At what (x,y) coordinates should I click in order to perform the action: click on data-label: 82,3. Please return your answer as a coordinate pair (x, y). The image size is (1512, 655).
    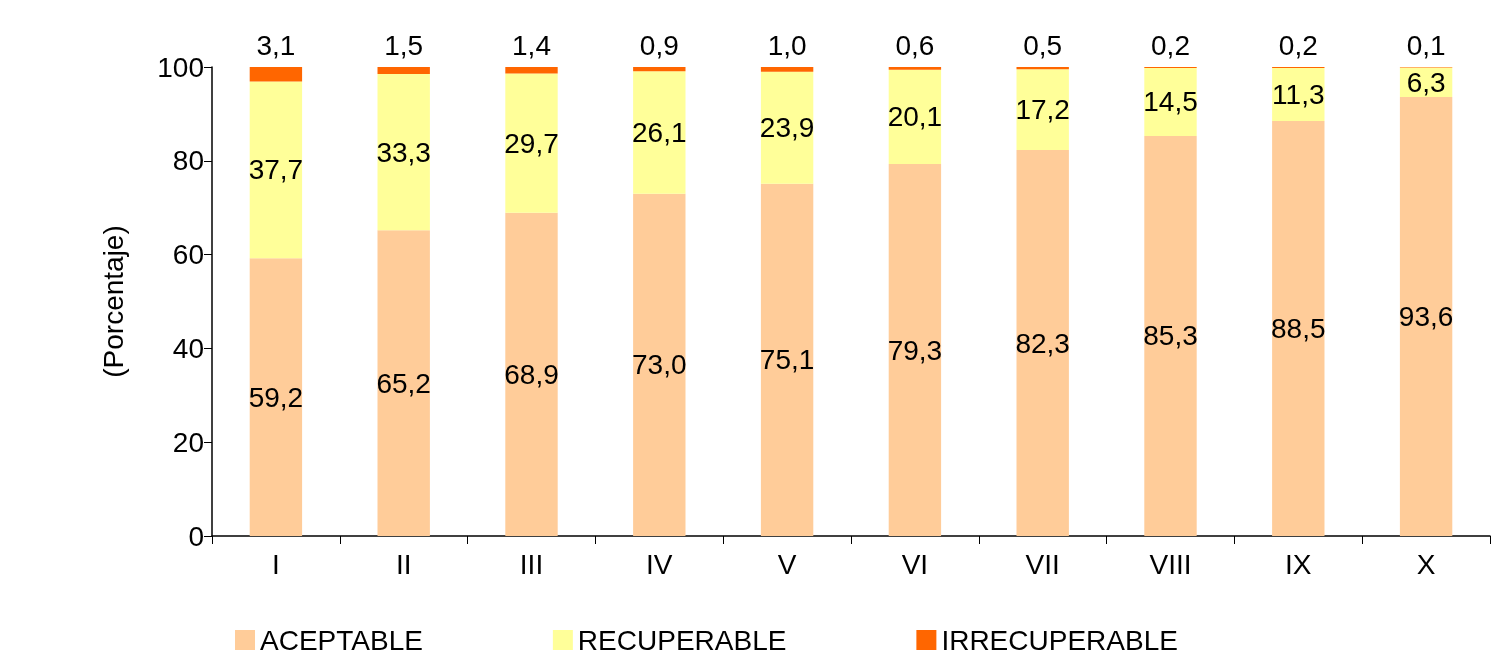
    Looking at the image, I should click on (1042, 343).